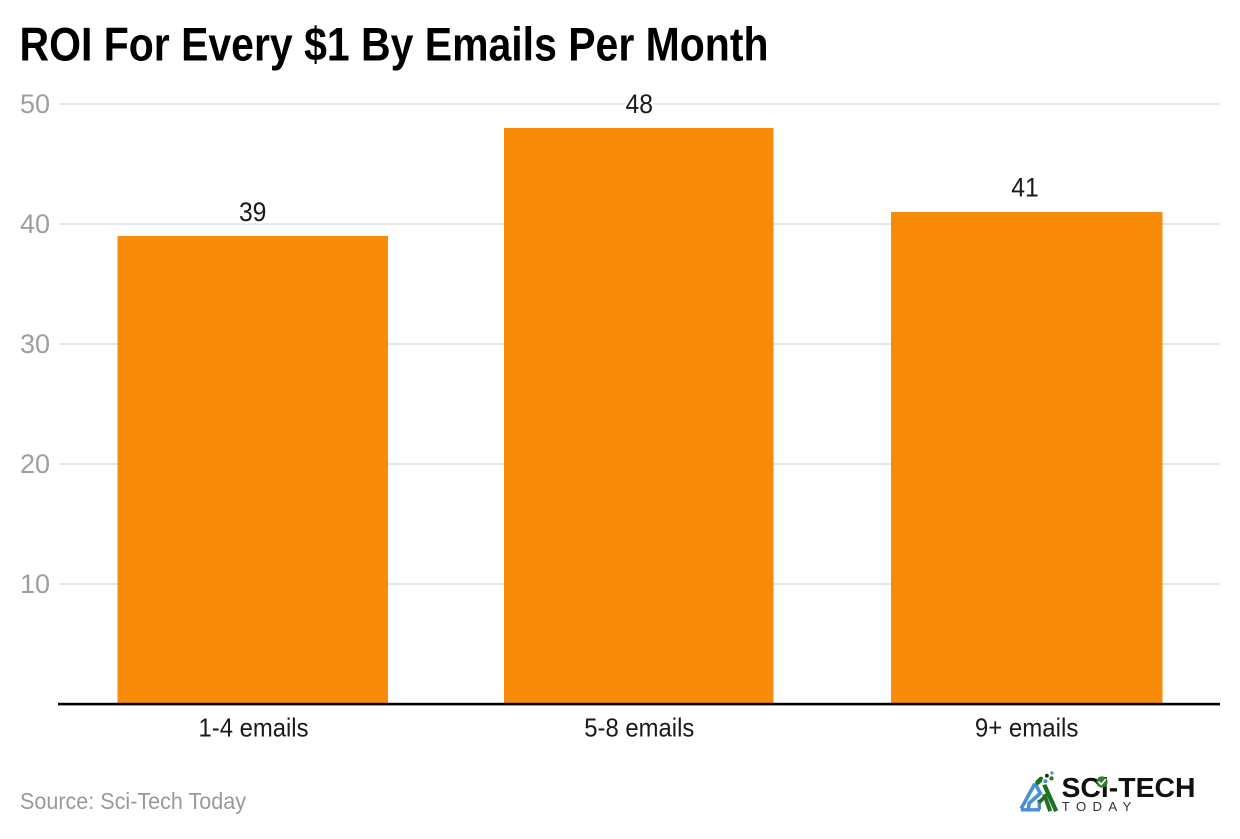 The image size is (1240, 839). Describe the element at coordinates (35, 344) in the screenshot. I see `svg-text: 30` at that location.